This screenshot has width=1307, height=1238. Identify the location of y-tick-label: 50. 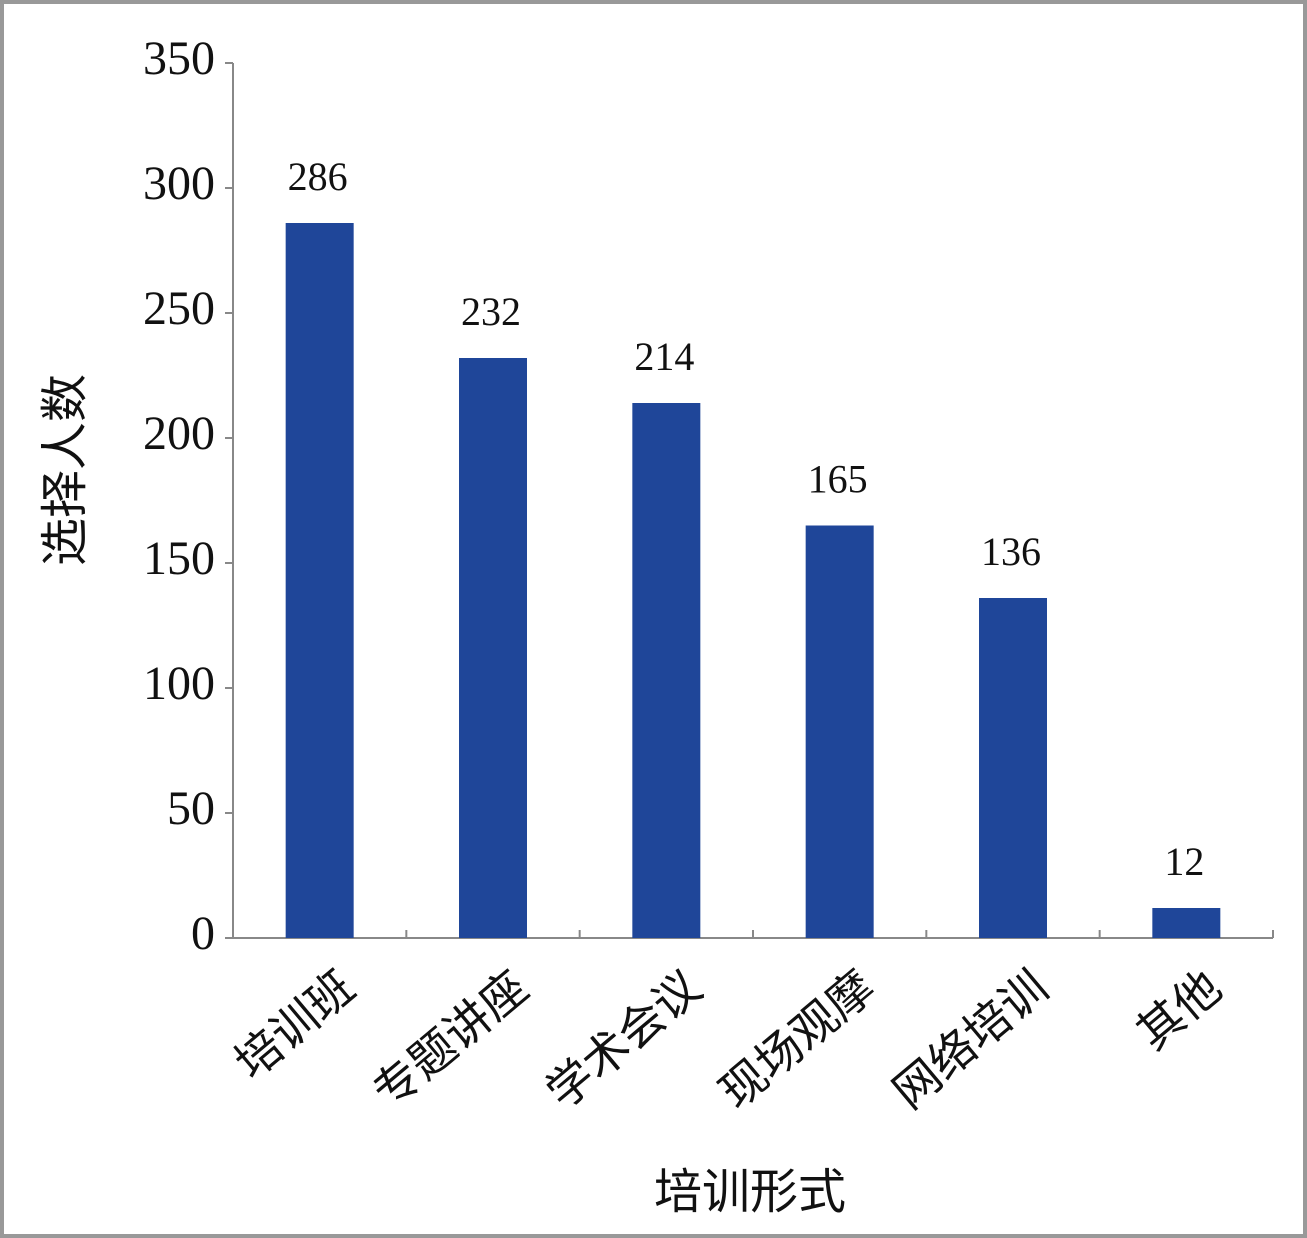
(191, 808).